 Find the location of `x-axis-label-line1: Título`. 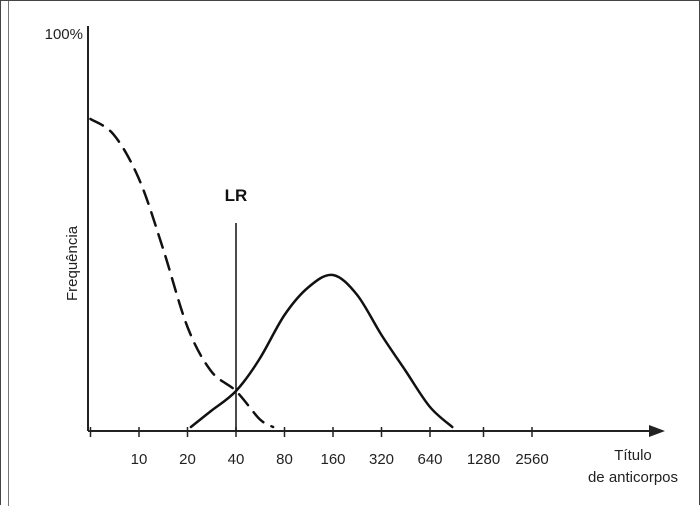

x-axis-label-line1: Título is located at coordinates (633, 455).